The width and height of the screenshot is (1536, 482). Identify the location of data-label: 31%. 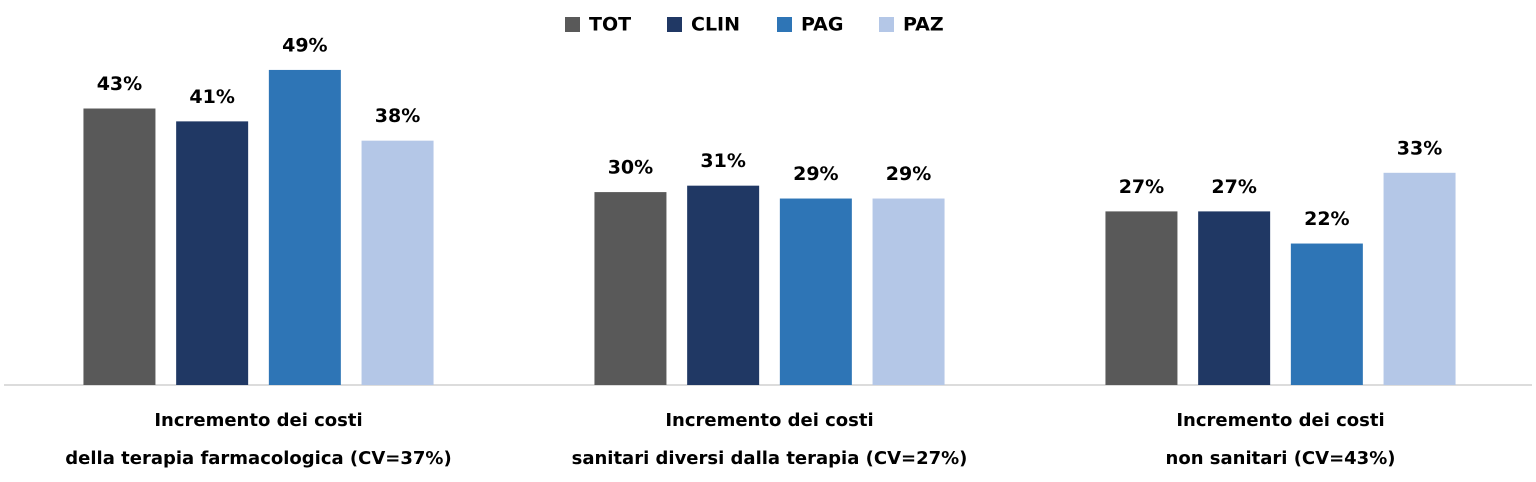
(722, 161).